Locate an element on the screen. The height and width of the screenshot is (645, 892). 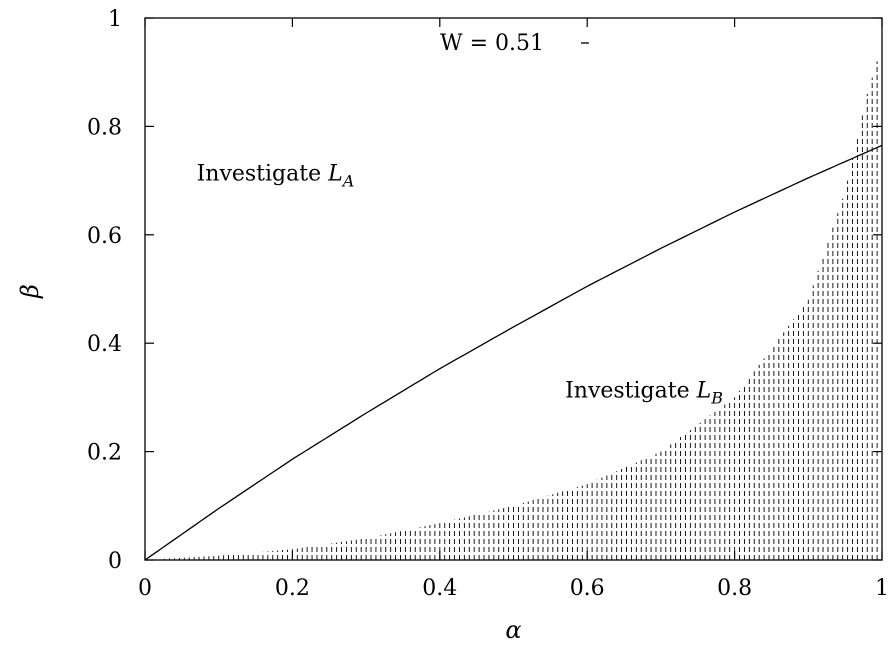
annotation: Investigate LA is located at coordinates (276, 176).